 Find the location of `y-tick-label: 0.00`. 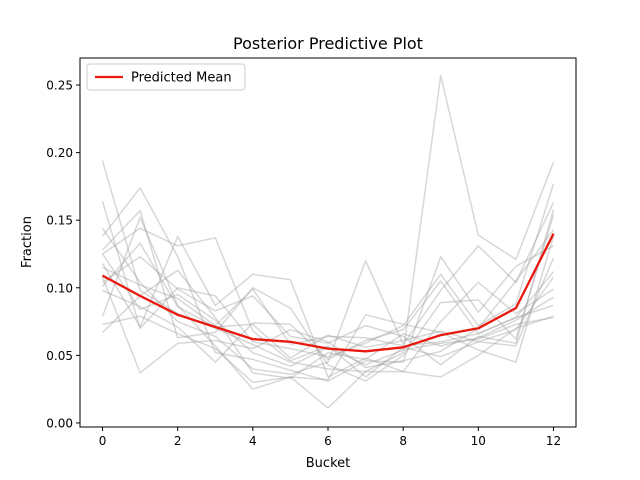

y-tick-label: 0.00 is located at coordinates (59, 423).